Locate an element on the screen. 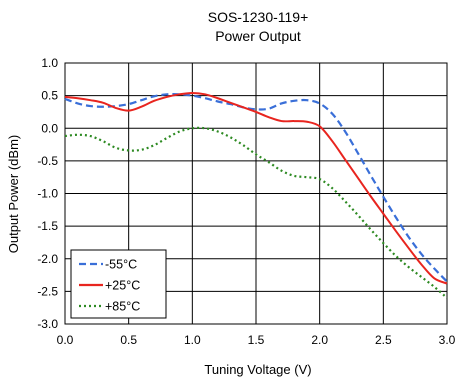 The height and width of the screenshot is (385, 457). y-tick-label: 1.0 is located at coordinates (49, 63).